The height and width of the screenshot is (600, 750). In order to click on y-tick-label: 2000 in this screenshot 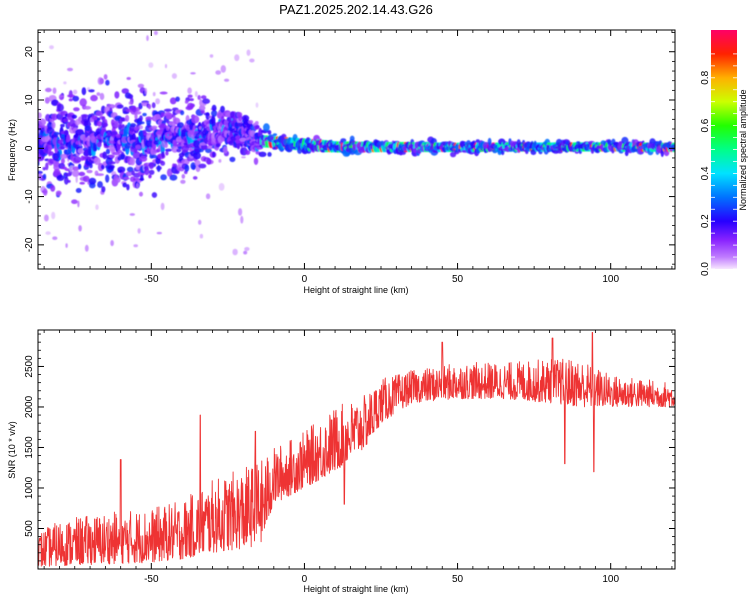, I will do `click(29, 406)`.